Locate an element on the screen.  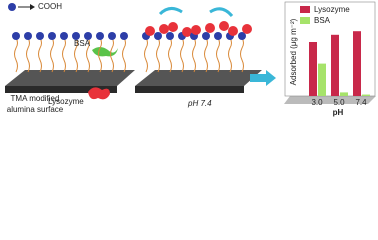
chart-frame is located at coordinates (330, 49).